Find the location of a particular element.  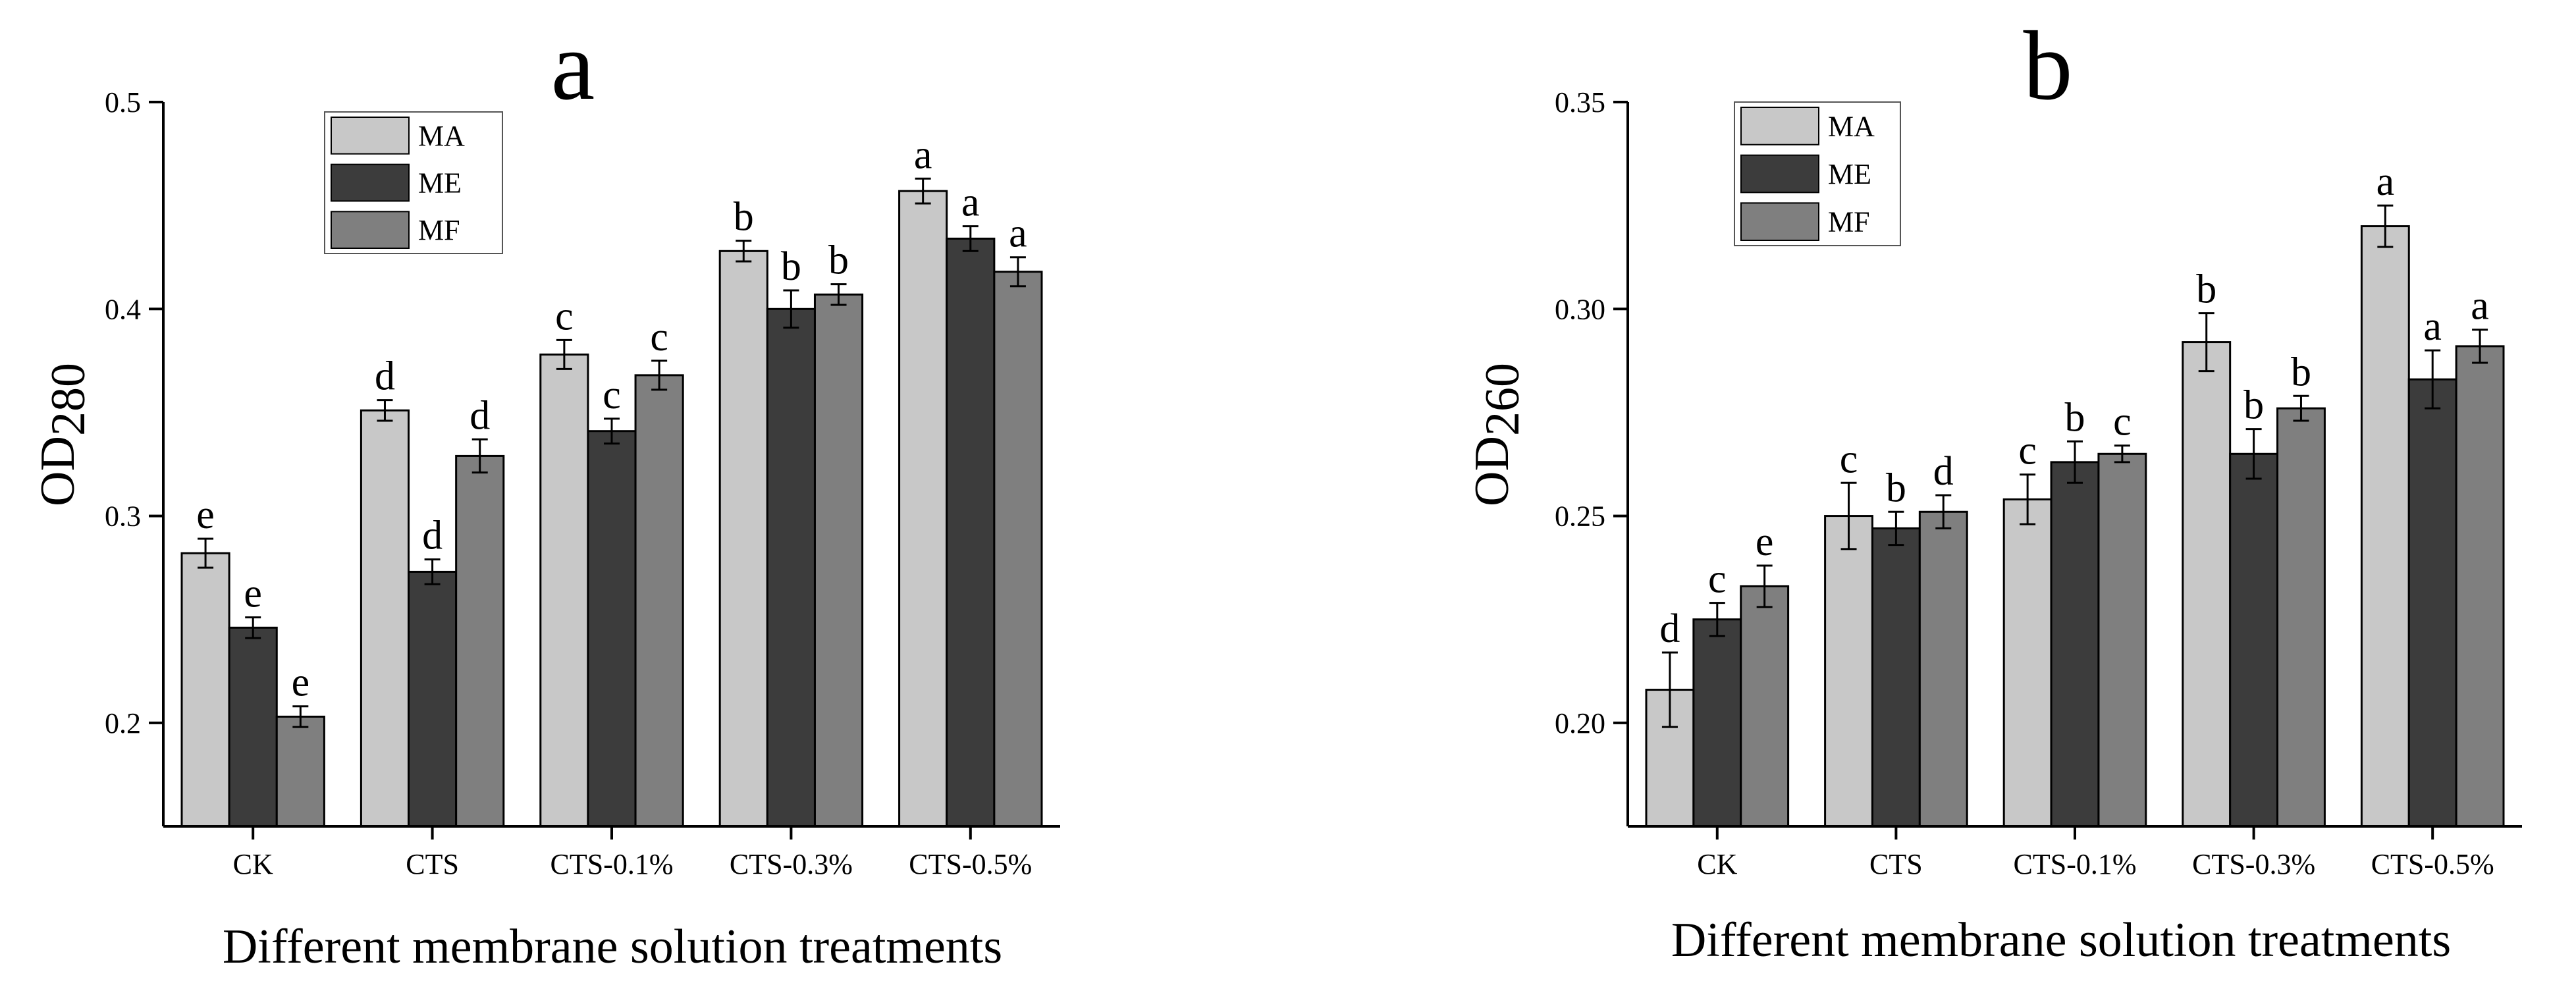

legend-a: MA ME MF is located at coordinates (414, 182).